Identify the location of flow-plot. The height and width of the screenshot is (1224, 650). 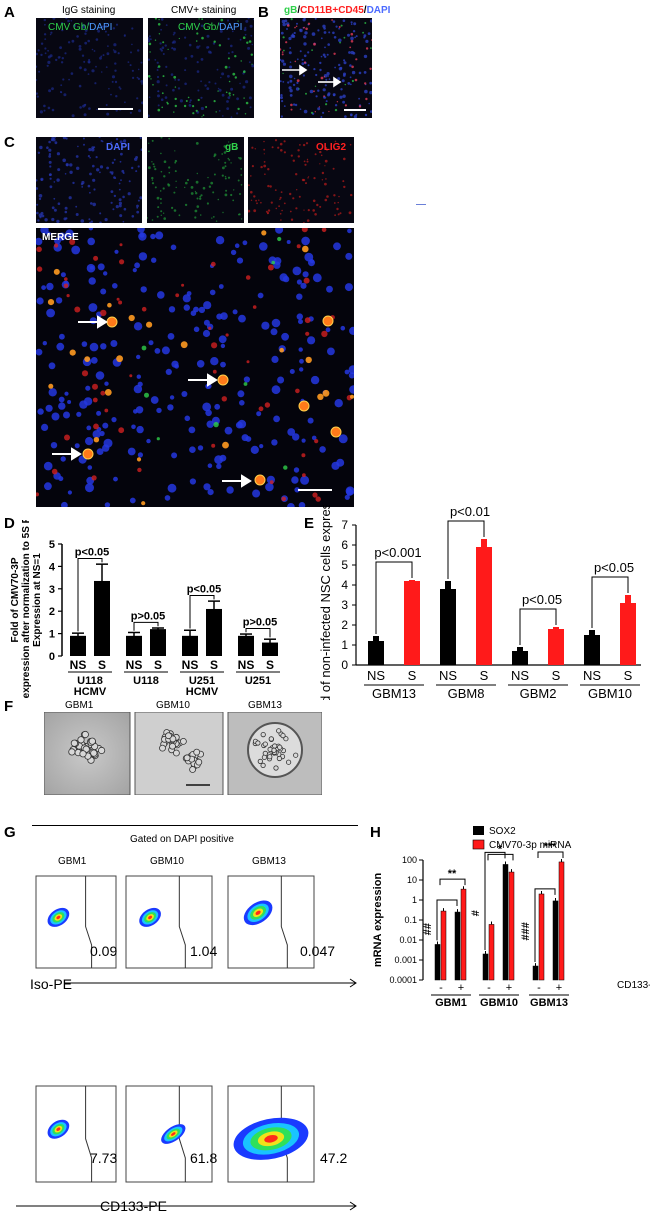
(271, 922).